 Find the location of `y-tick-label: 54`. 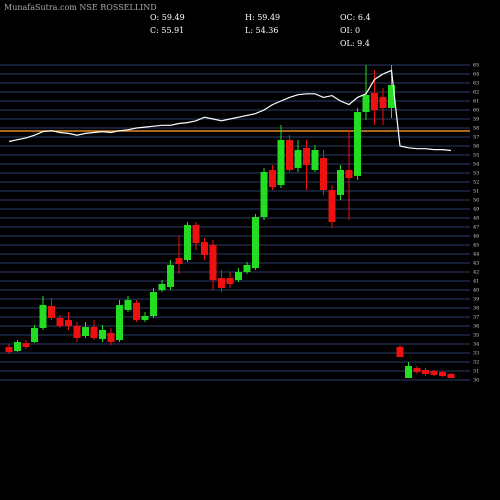

y-tick-label: 54 is located at coordinates (476, 165).